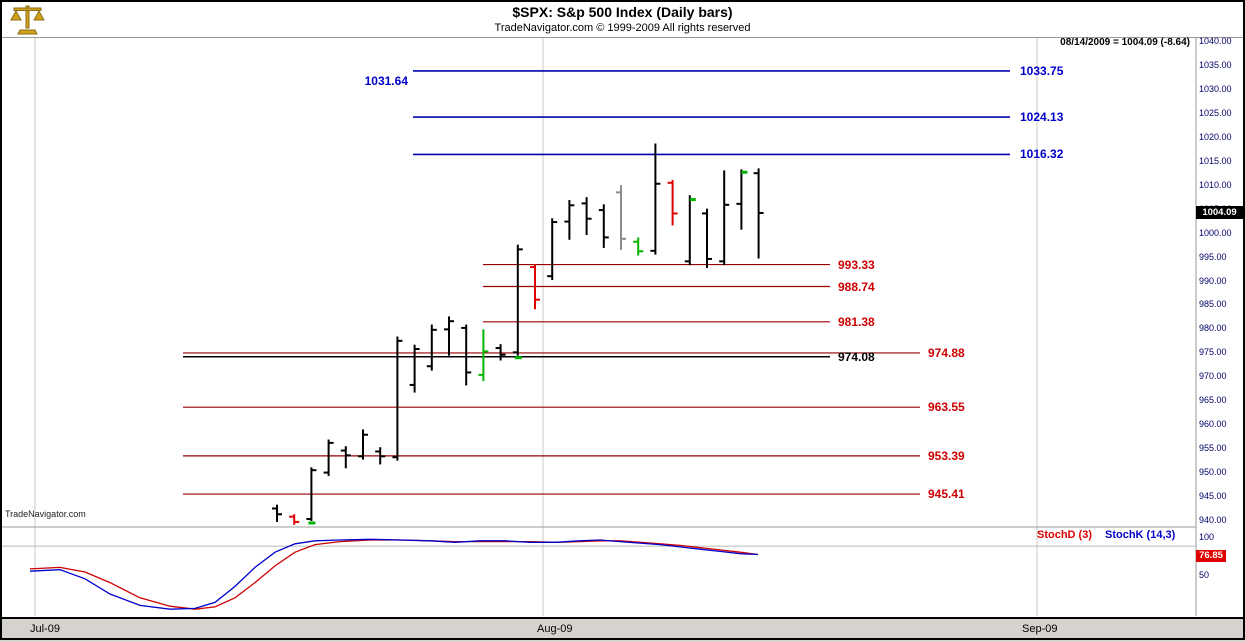  Describe the element at coordinates (1211, 556) in the screenshot. I see `stoch-value-badge: 76.85` at that location.